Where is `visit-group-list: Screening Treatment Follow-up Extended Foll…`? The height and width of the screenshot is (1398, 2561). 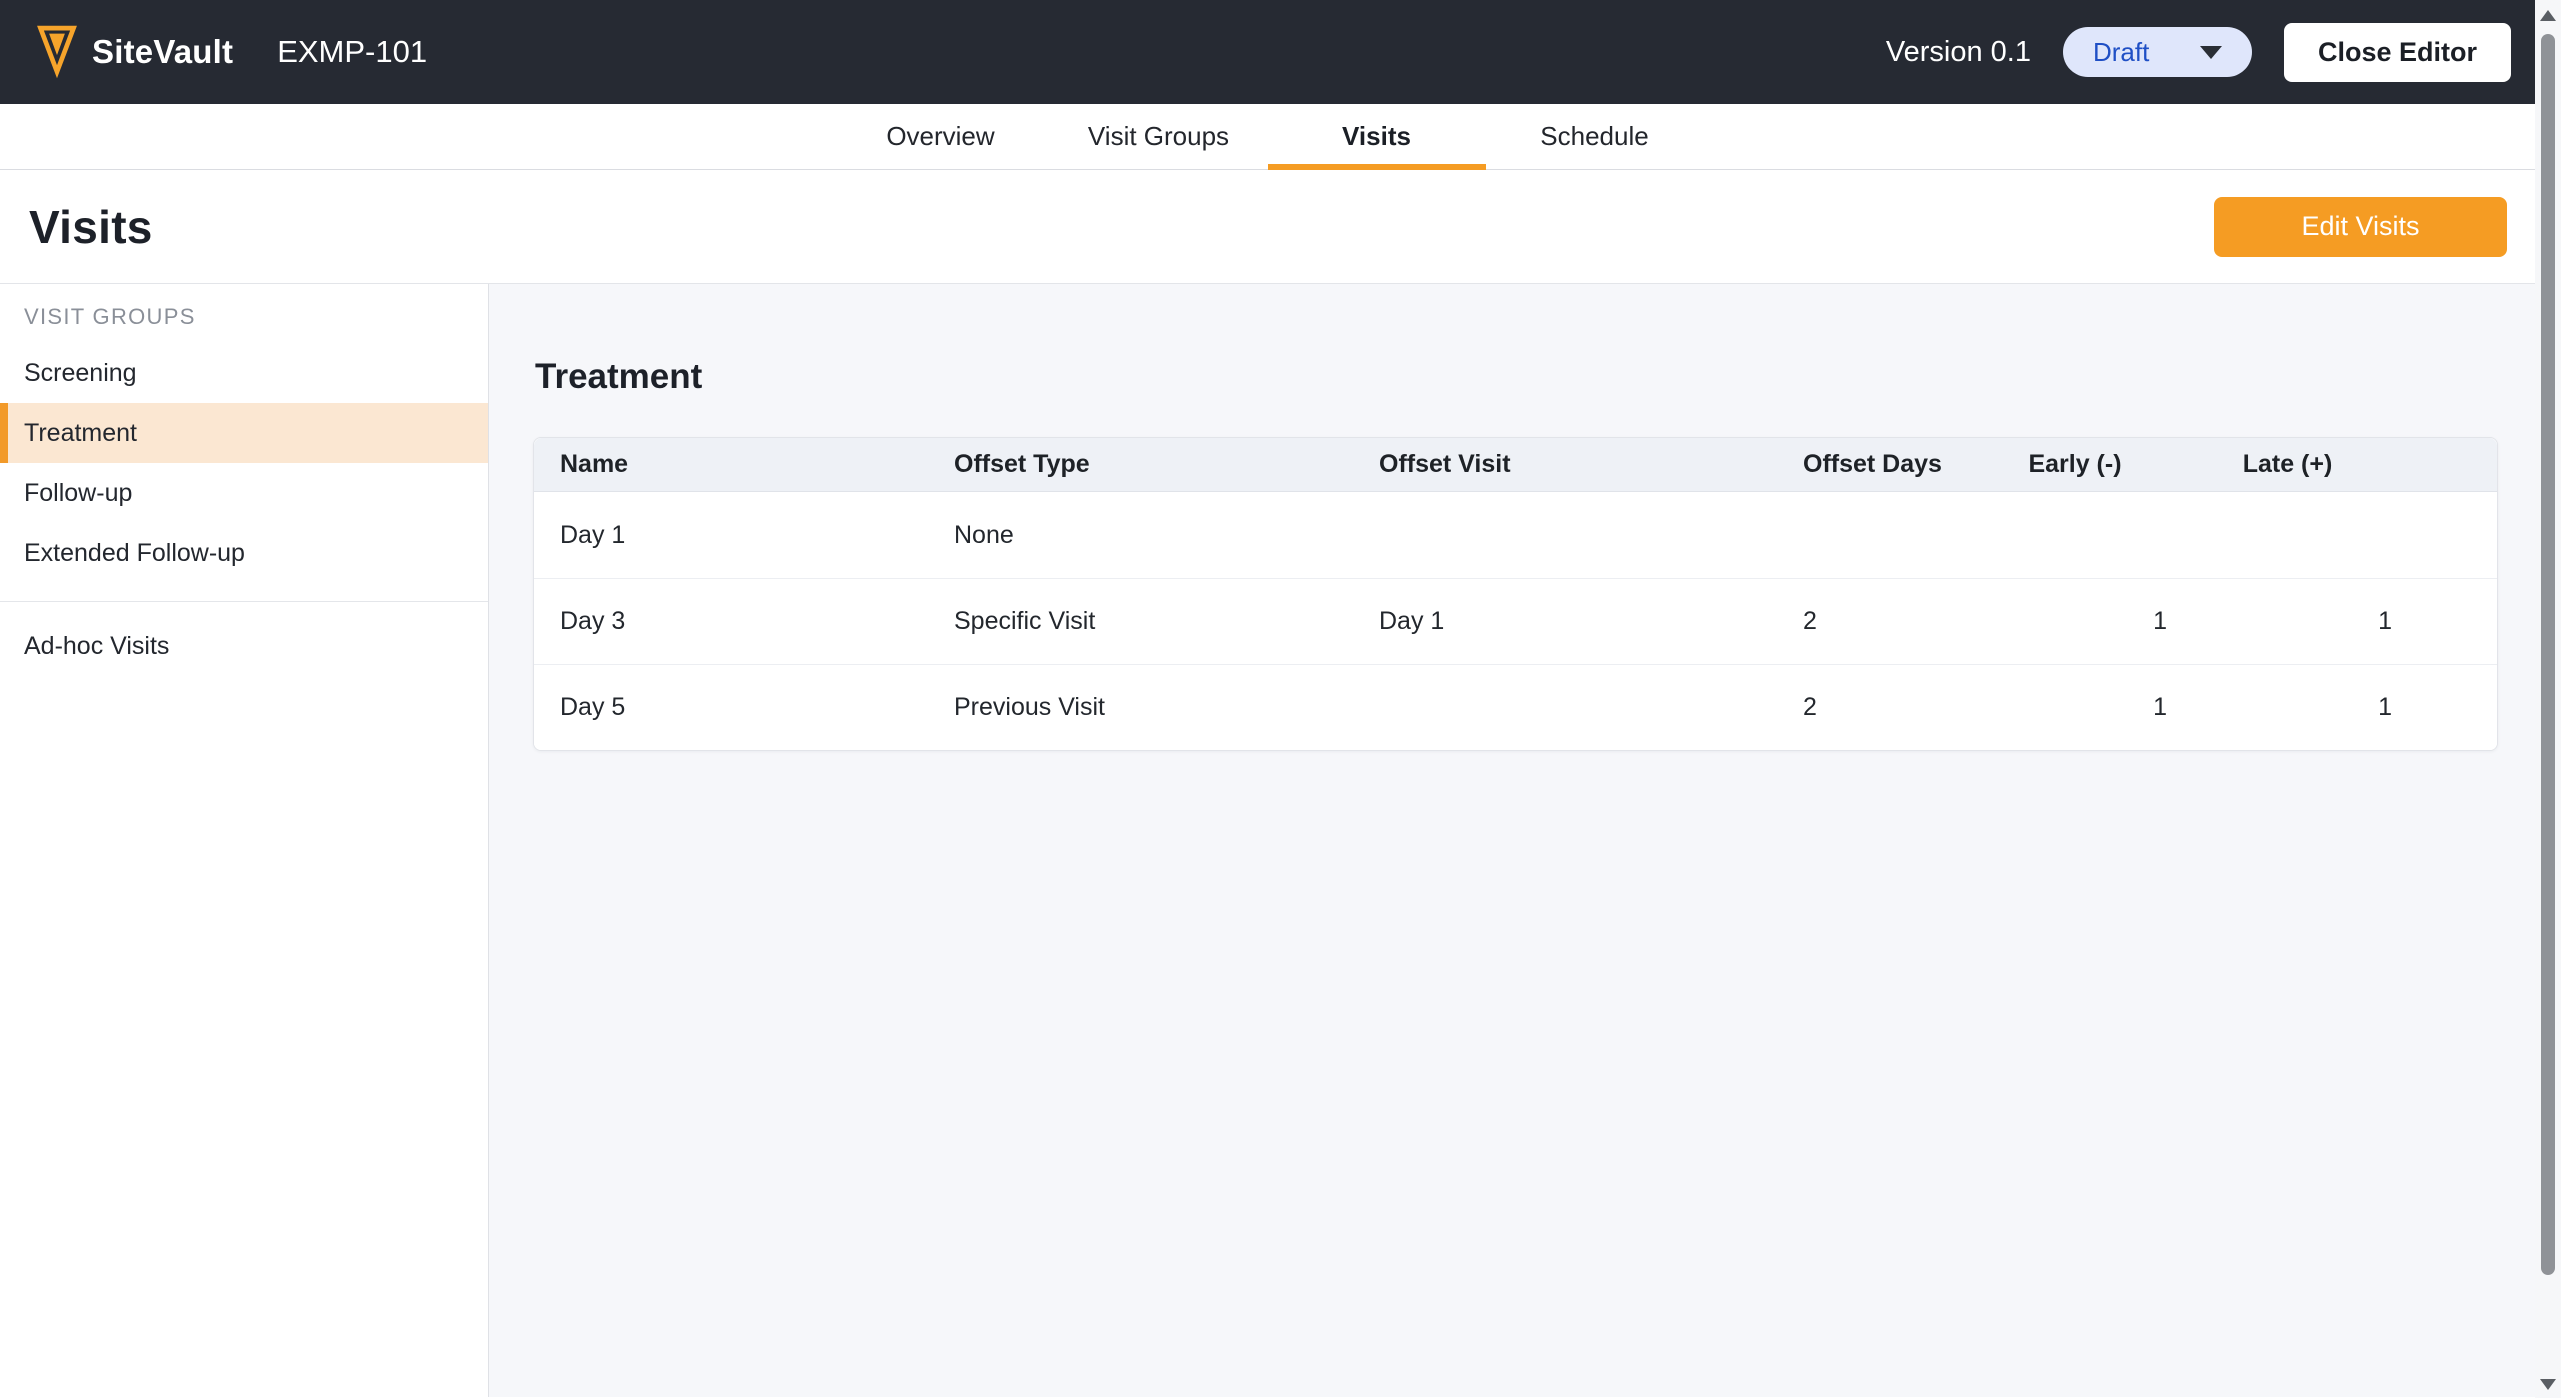 visit-group-list: Screening Treatment Follow-up Extended Foll… is located at coordinates (244, 463).